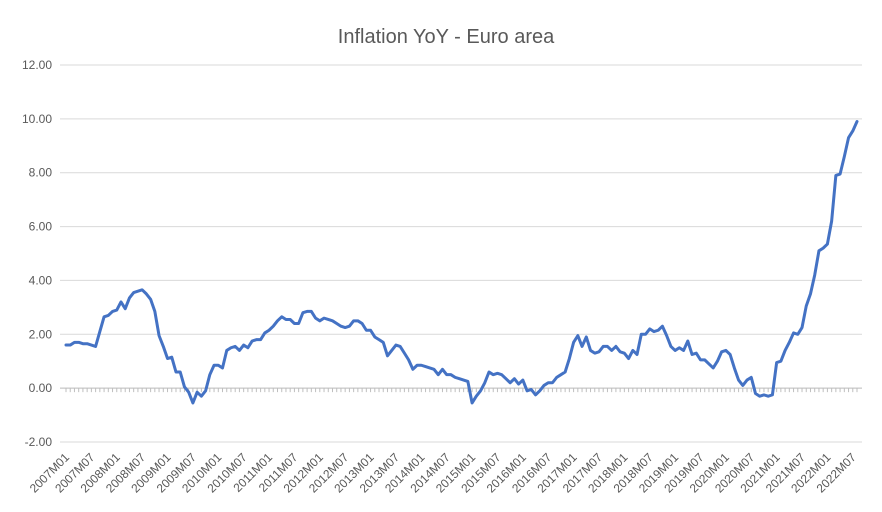 Image resolution: width=882 pixels, height=512 pixels. Describe the element at coordinates (41, 227) in the screenshot. I see `y-tick-label: 6.00` at that location.